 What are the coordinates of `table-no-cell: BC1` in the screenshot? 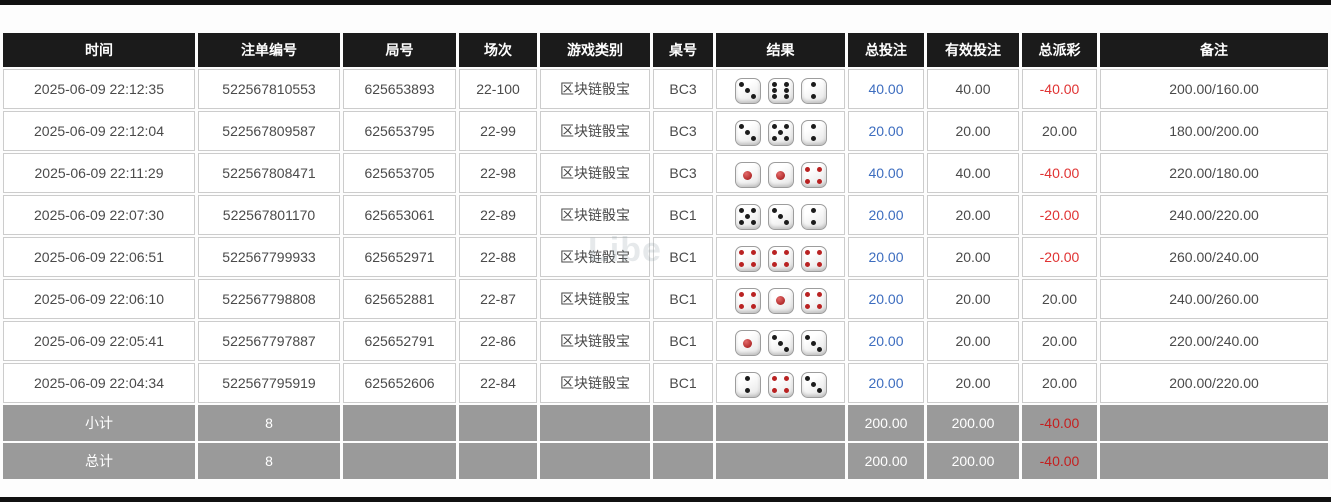 It's located at (683, 341).